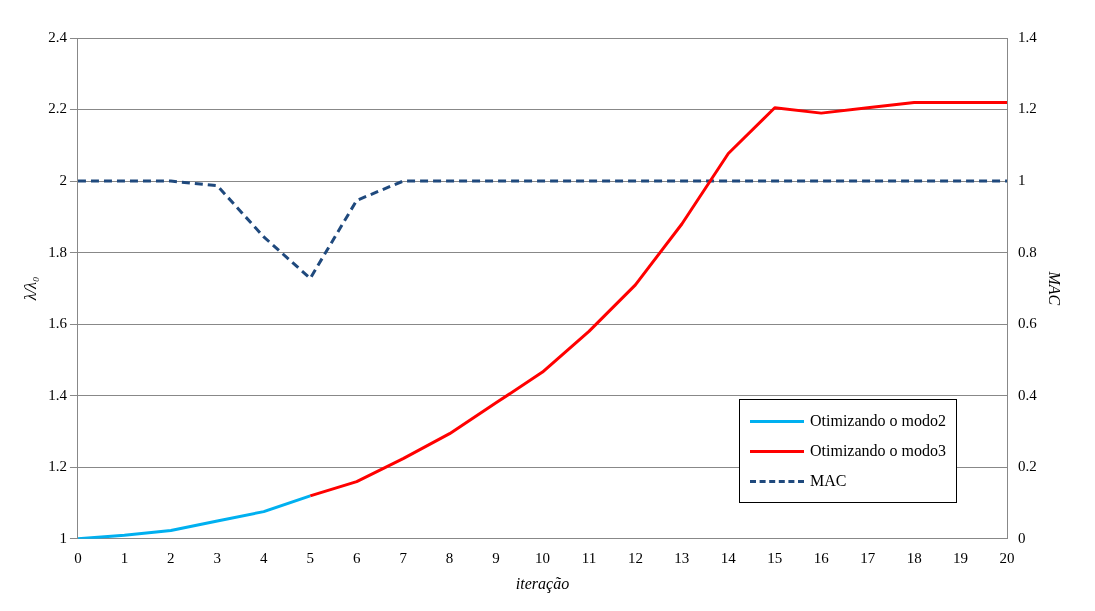  What do you see at coordinates (728, 557) in the screenshot?
I see `x-tick-label: 14` at bounding box center [728, 557].